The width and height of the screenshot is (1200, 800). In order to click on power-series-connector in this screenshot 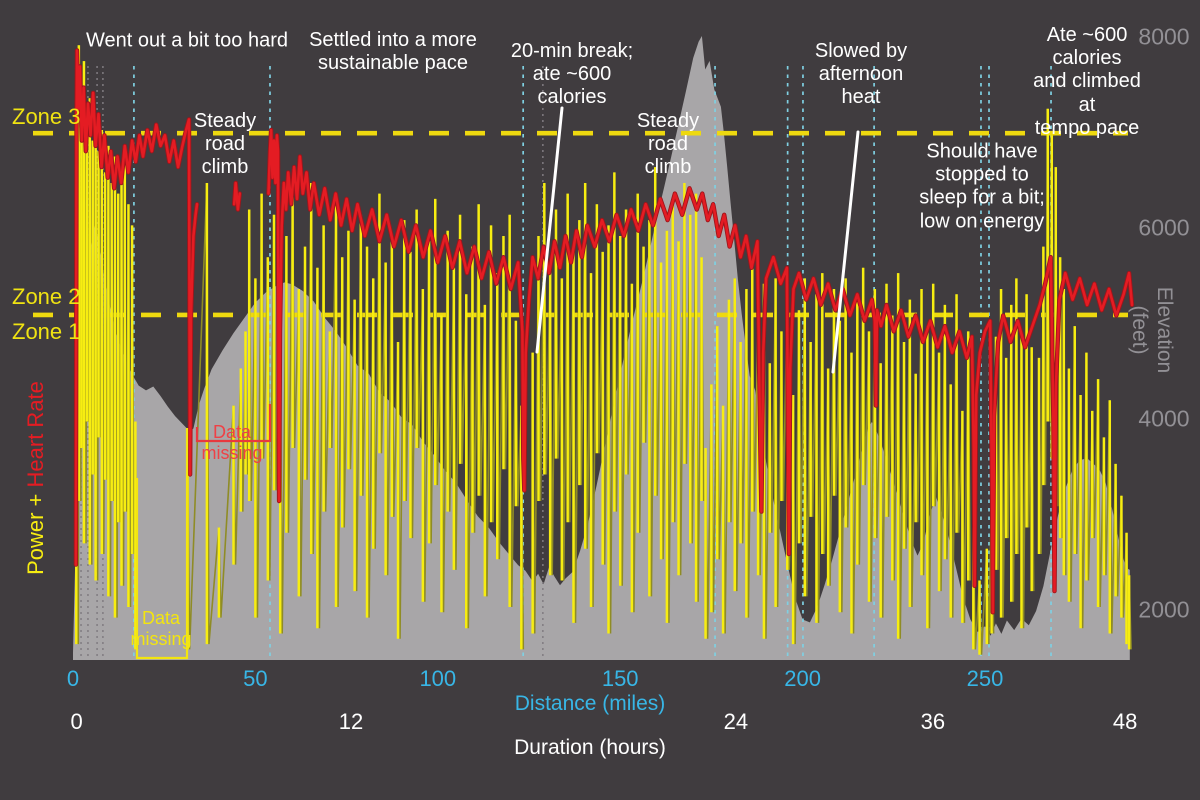, I will do `click(217, 416)`.